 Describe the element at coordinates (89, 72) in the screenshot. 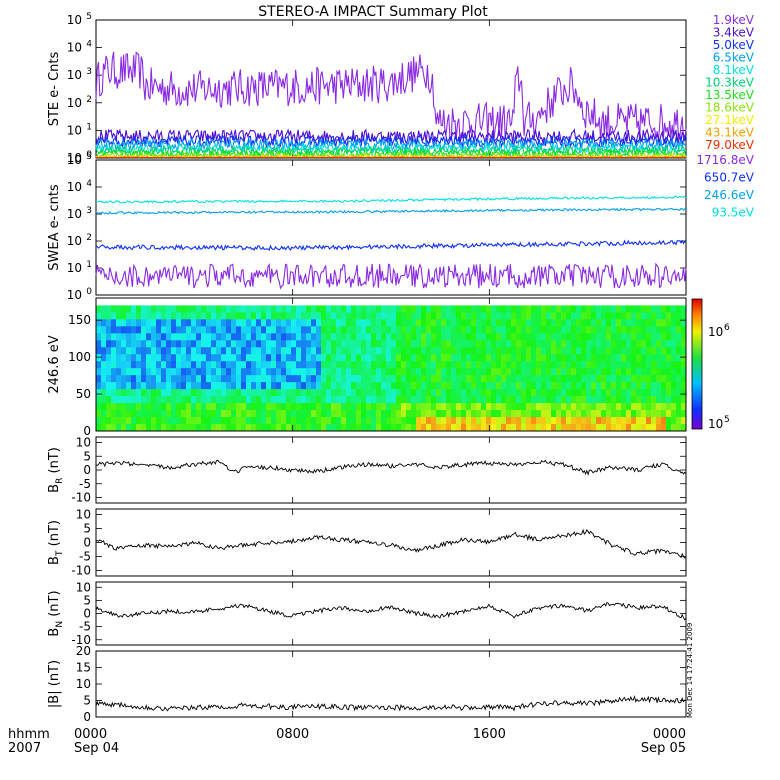

I see `y-tick-exponent: 3` at that location.